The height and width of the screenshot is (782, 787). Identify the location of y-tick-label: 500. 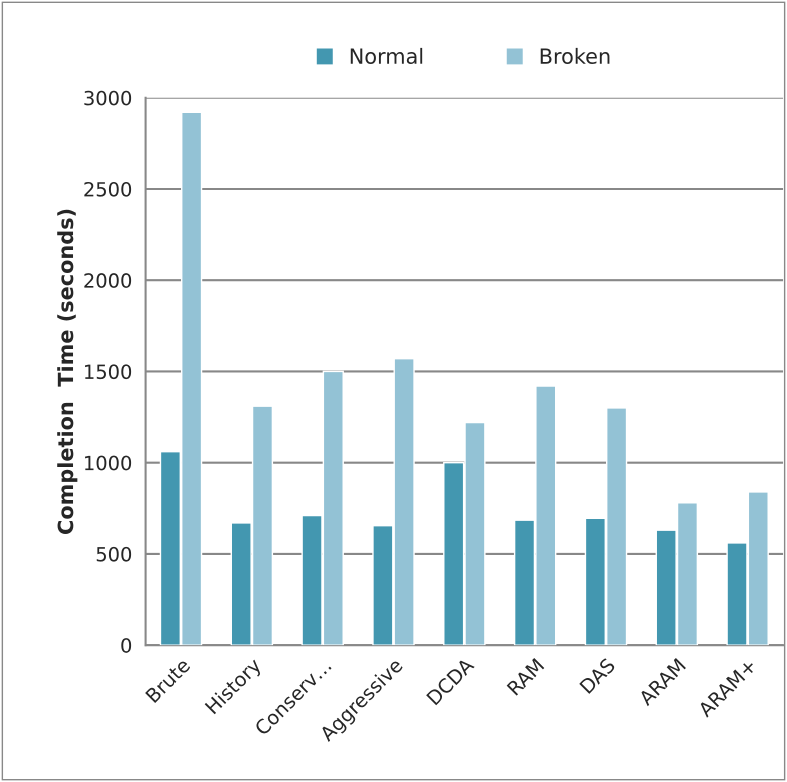
(114, 554).